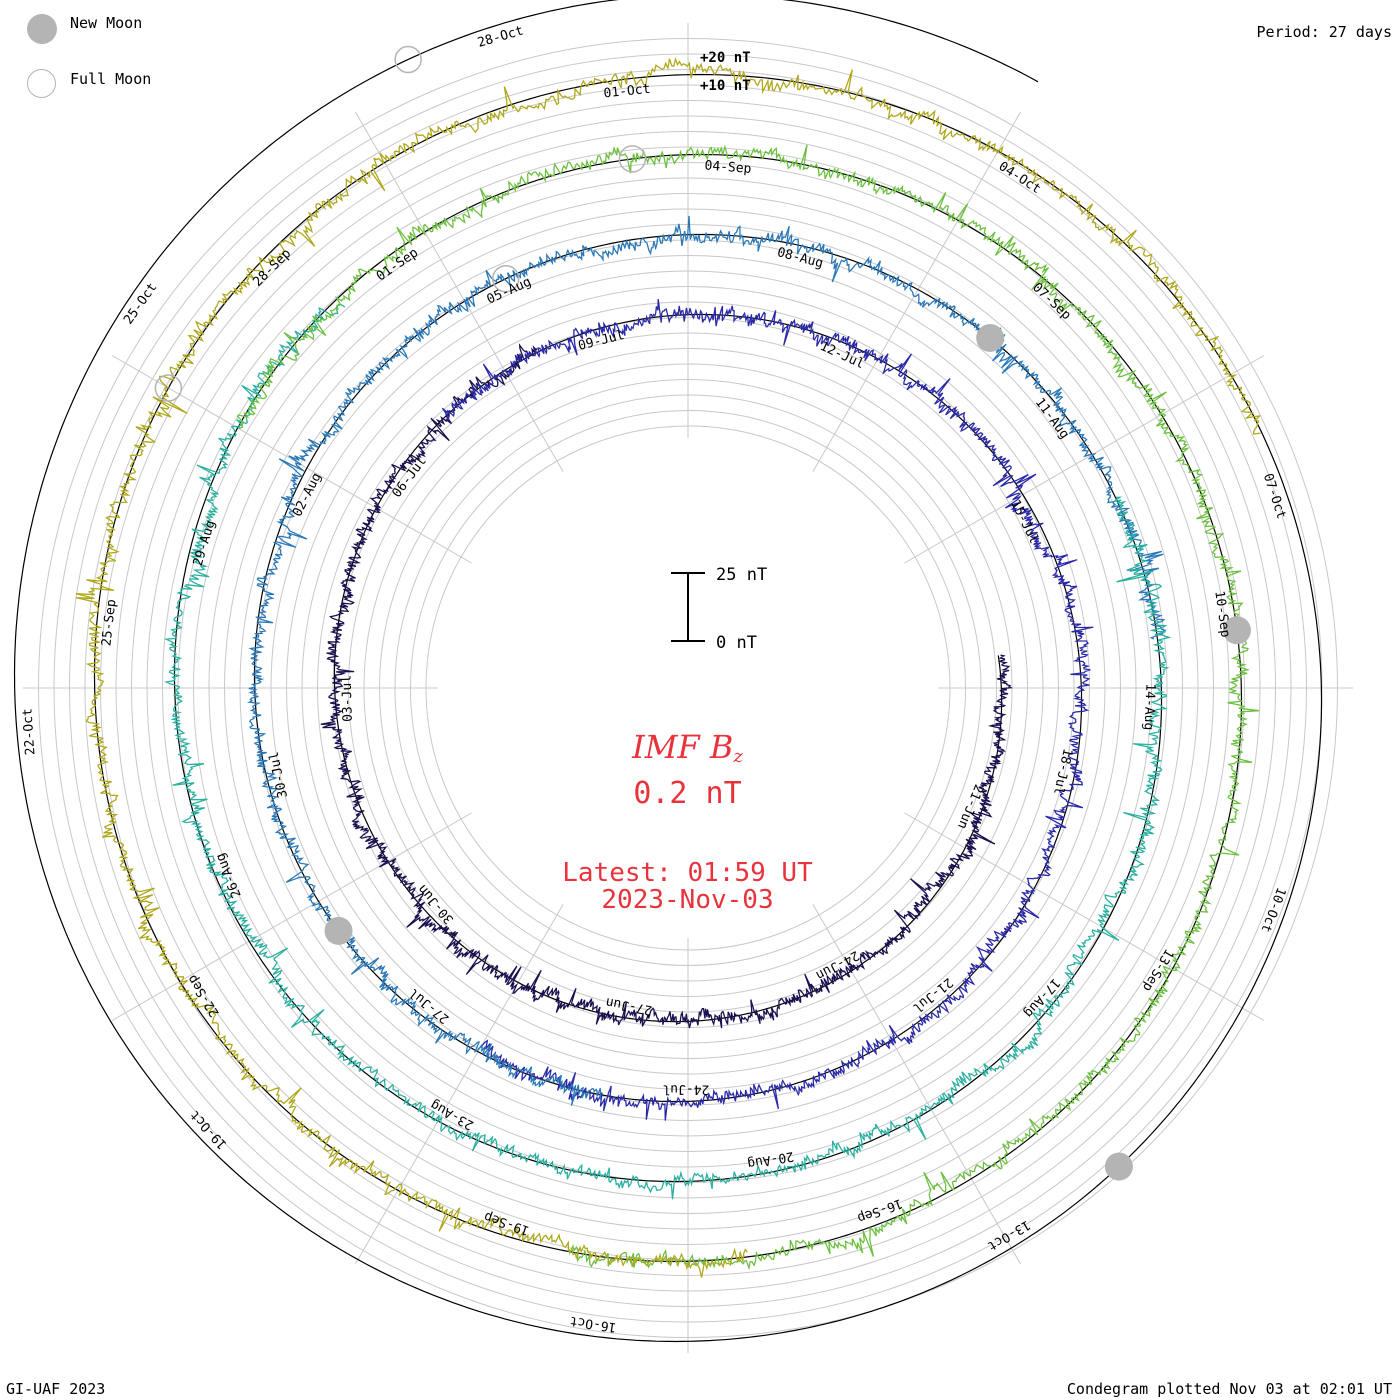 The width and height of the screenshot is (1400, 1400). I want to click on date-label: 12-Jul, so click(842, 355).